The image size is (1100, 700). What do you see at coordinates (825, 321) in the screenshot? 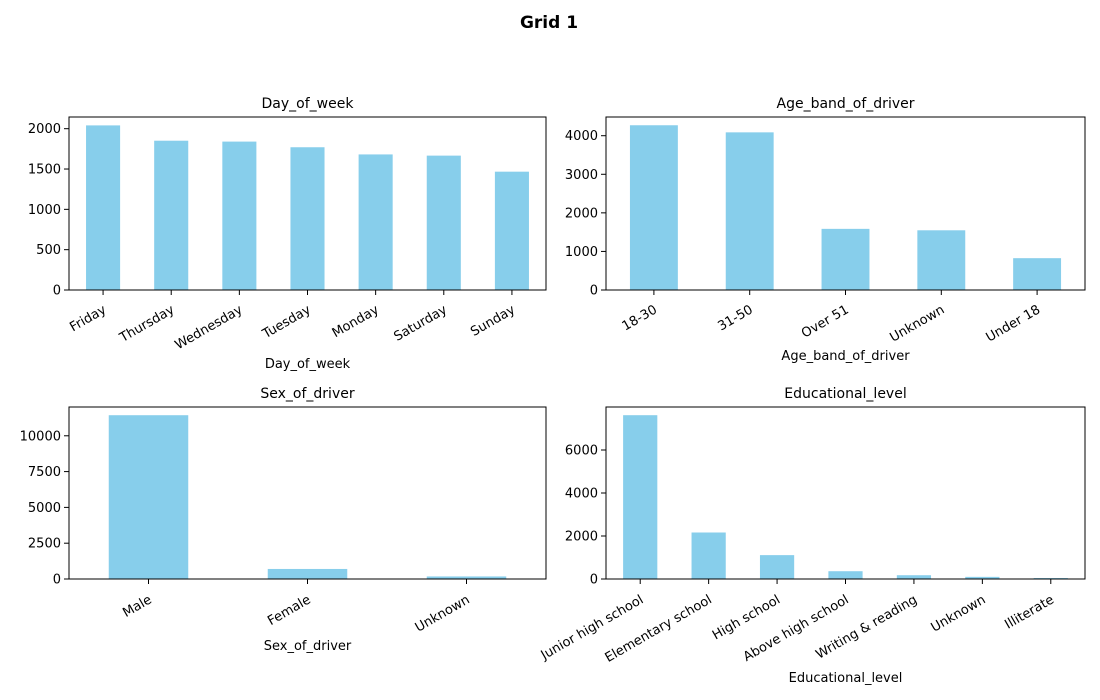
I see `x-tick-label: Over 51` at bounding box center [825, 321].